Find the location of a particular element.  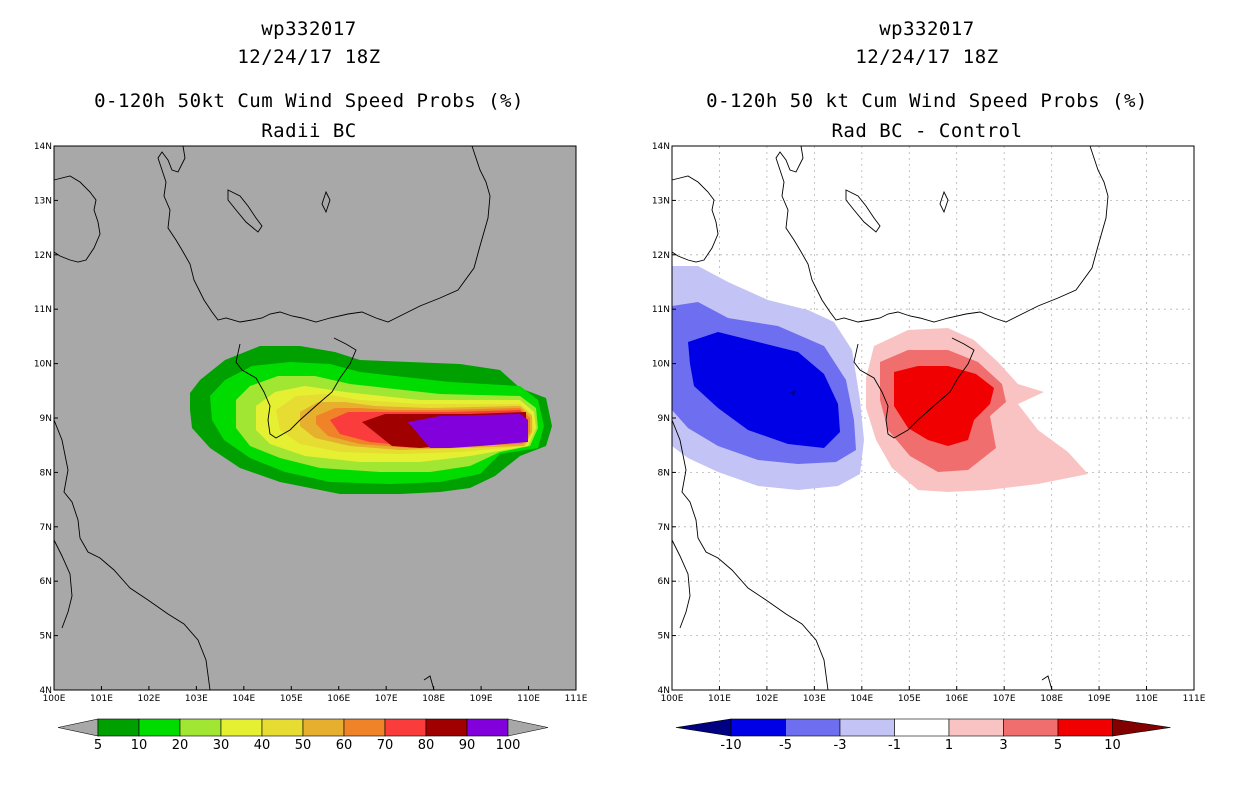

right-positive-diff is located at coordinates (977, 410).